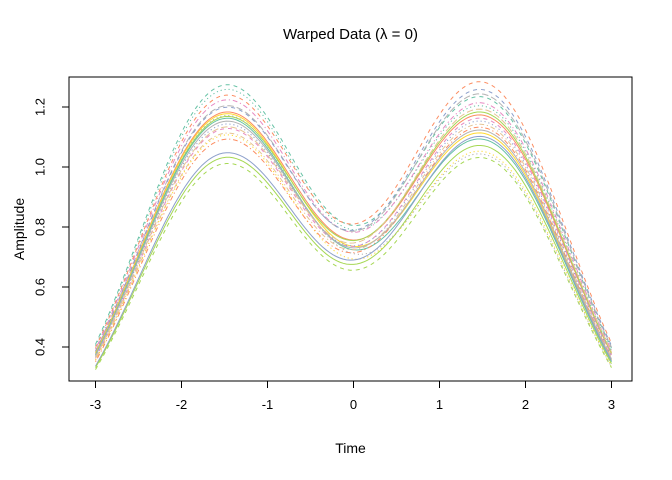  Describe the element at coordinates (611, 404) in the screenshot. I see `x-tick-label: 3` at that location.